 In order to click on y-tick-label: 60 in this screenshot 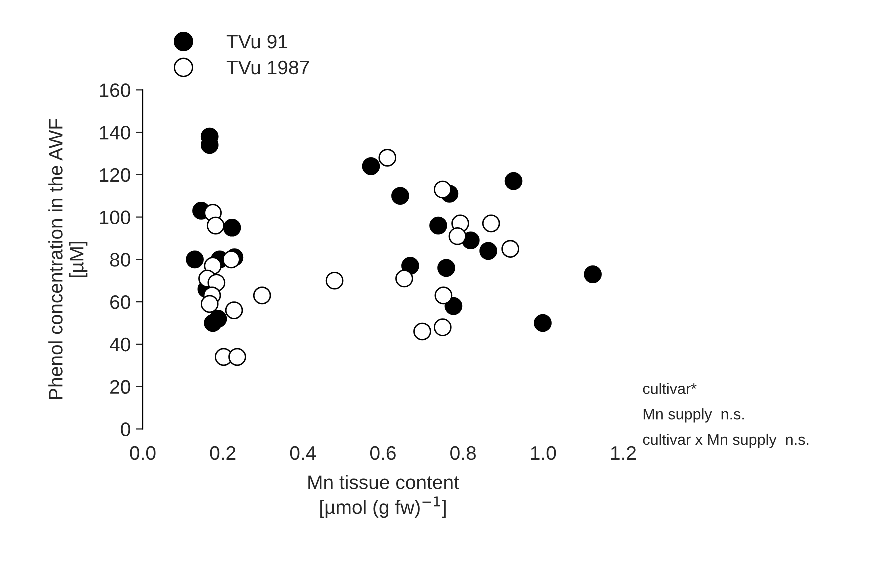, I will do `click(120, 303)`.